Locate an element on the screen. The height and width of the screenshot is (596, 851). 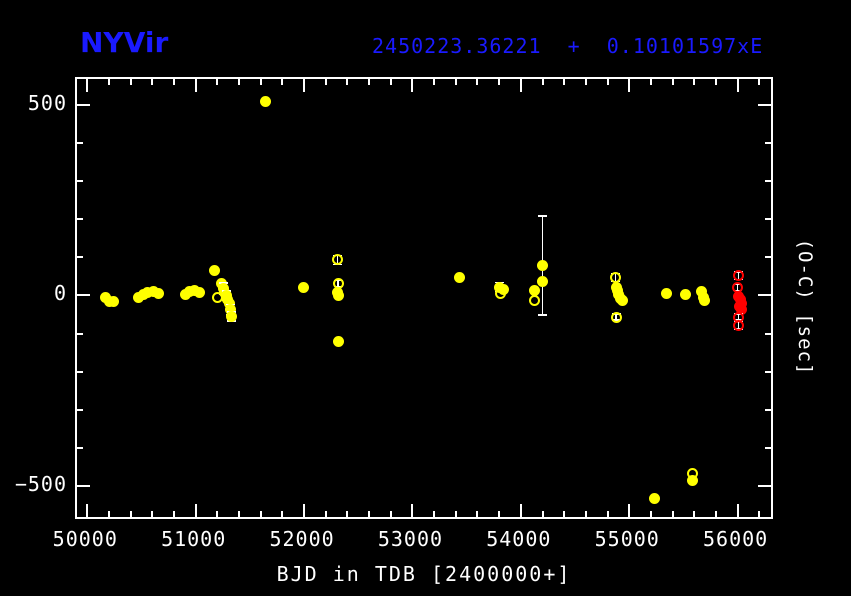
y-axis-title: (O-C) [sec] is located at coordinates (805, 307).